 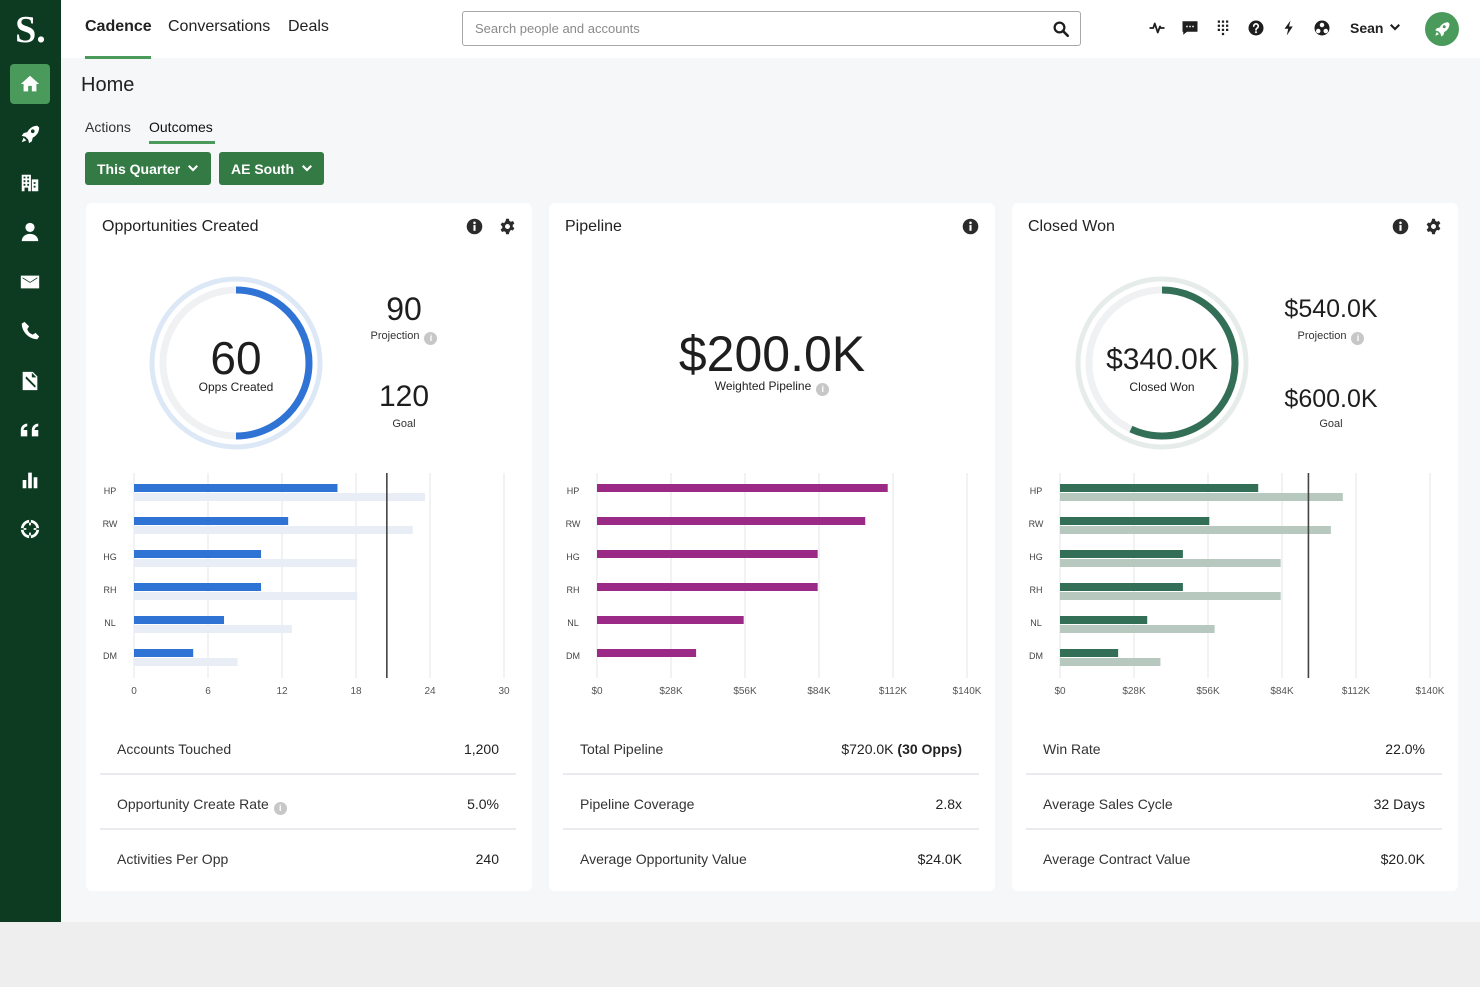 What do you see at coordinates (1208, 691) in the screenshot?
I see `x-tick-label: $56K` at bounding box center [1208, 691].